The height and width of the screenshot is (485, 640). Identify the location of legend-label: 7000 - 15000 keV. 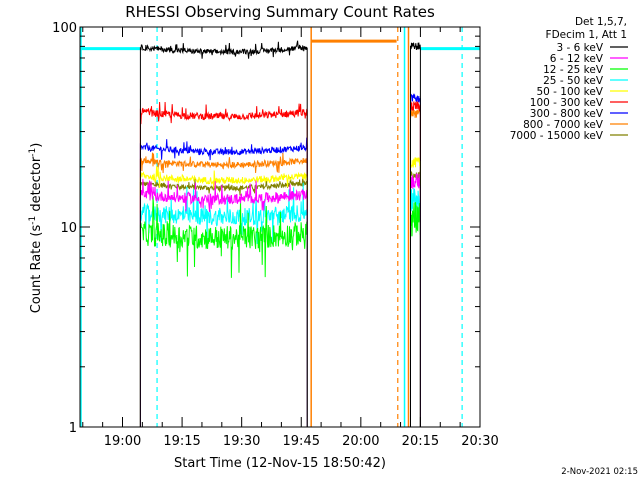
(557, 136).